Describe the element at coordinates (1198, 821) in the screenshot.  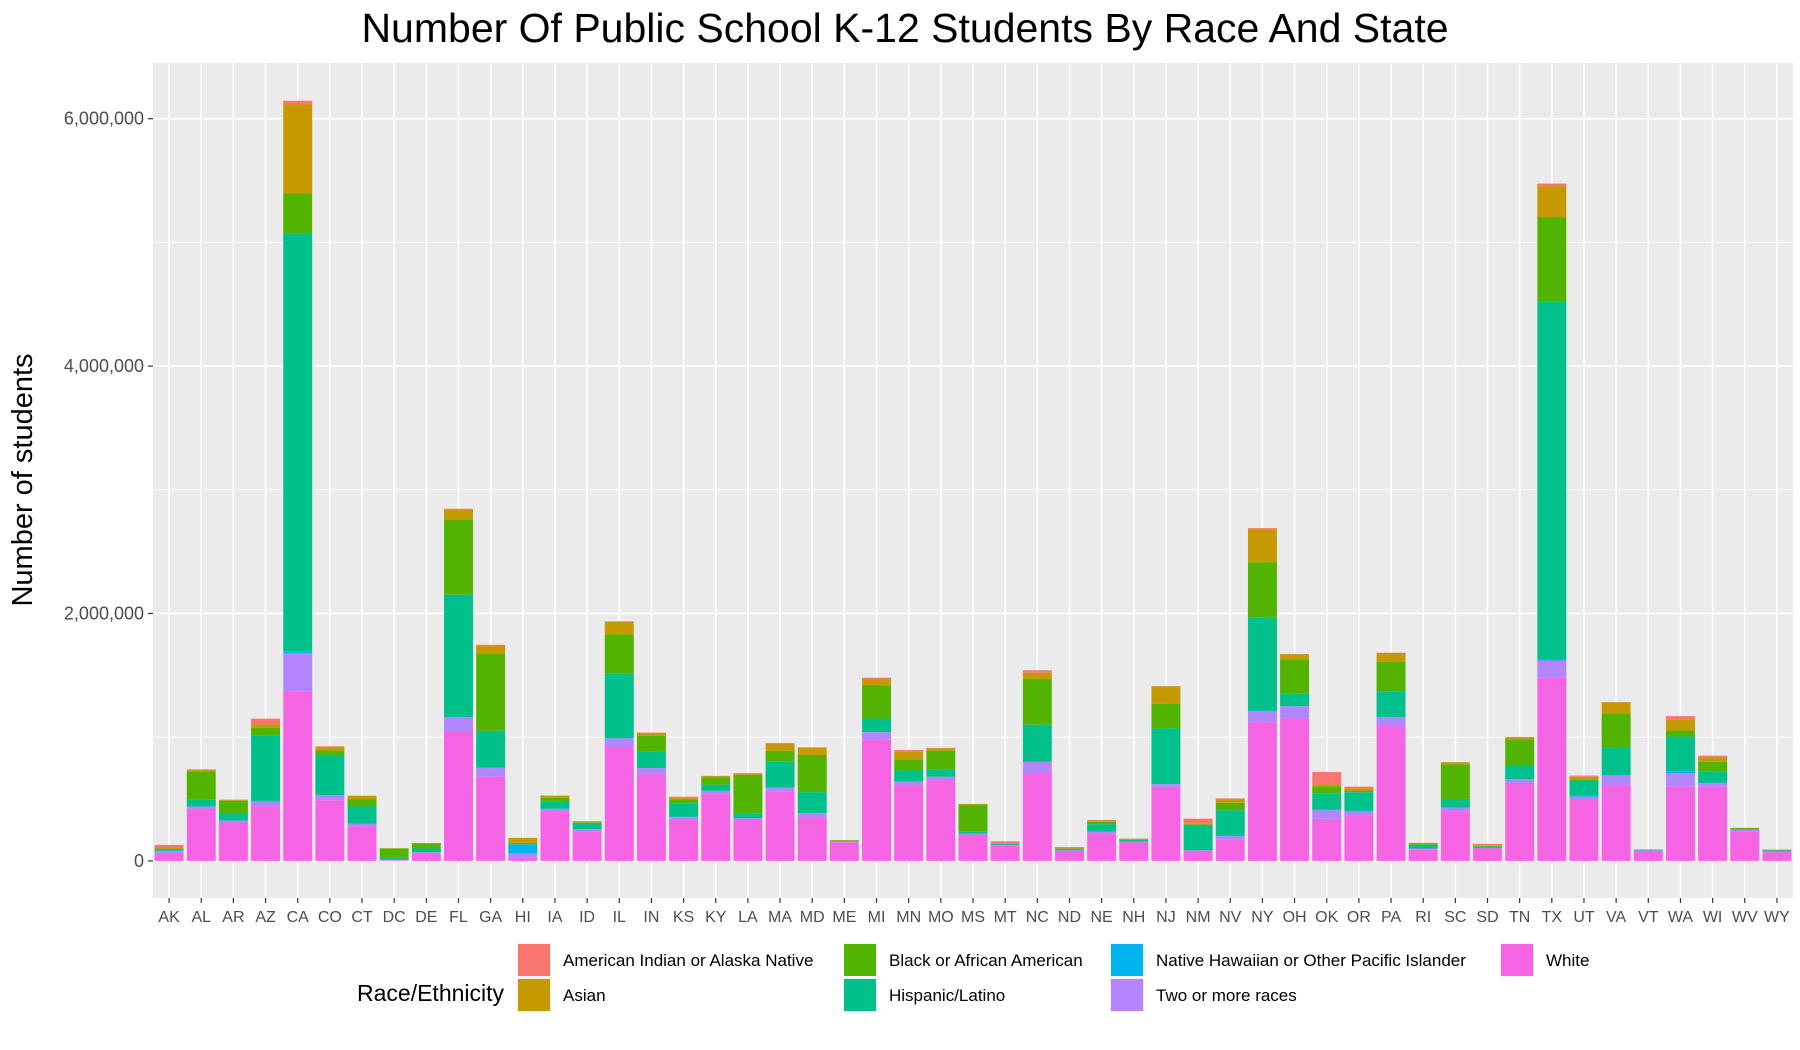
I see `bar-segment-nm-american-indian-or-alaska-native` at that location.